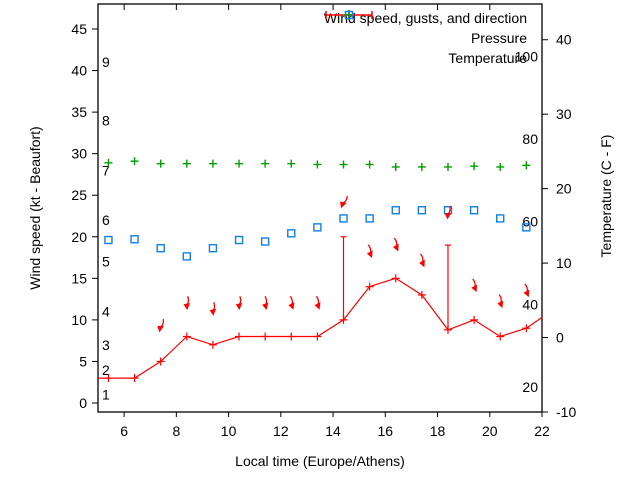 The width and height of the screenshot is (640, 480). What do you see at coordinates (349, 15) in the screenshot?
I see `temperature-square-sample-icon` at bounding box center [349, 15].